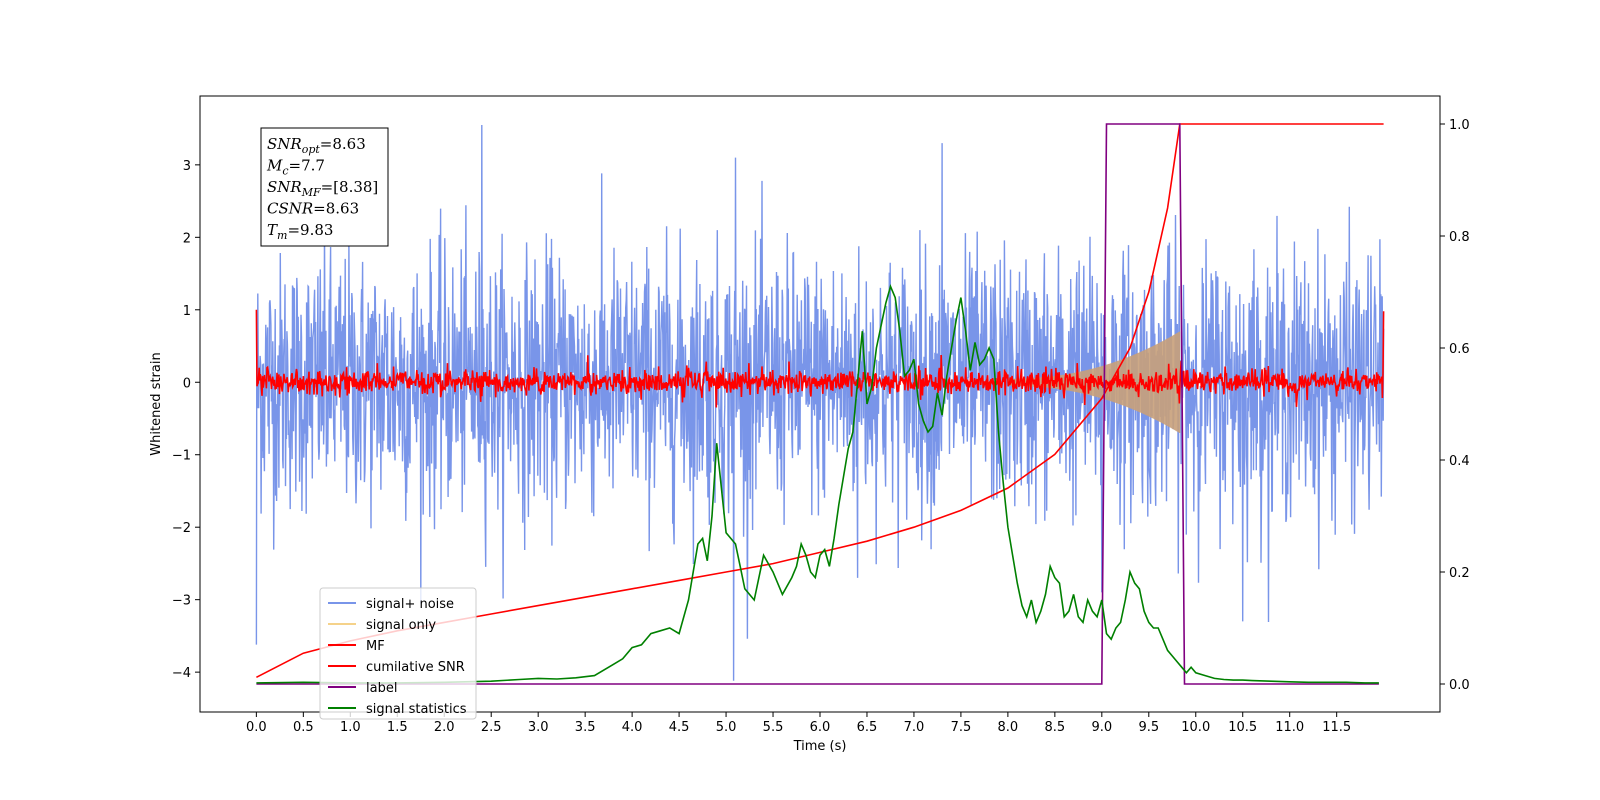 This screenshot has height=800, width=1600. Describe the element at coordinates (375, 646) in the screenshot. I see `legend-label-mf: MF` at that location.